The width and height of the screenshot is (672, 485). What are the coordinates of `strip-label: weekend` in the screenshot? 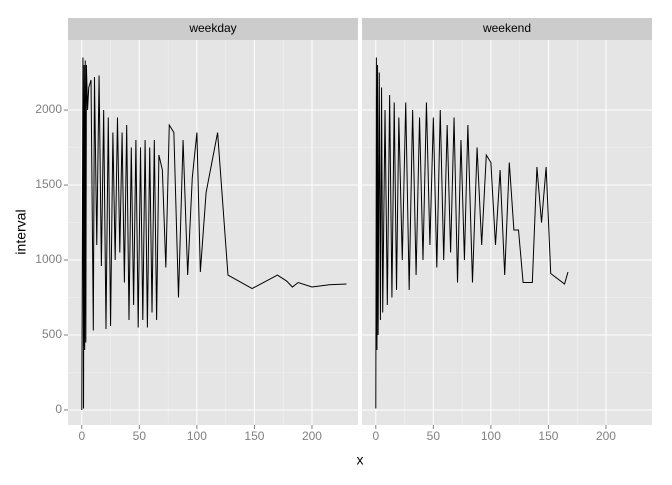 It's located at (506, 28).